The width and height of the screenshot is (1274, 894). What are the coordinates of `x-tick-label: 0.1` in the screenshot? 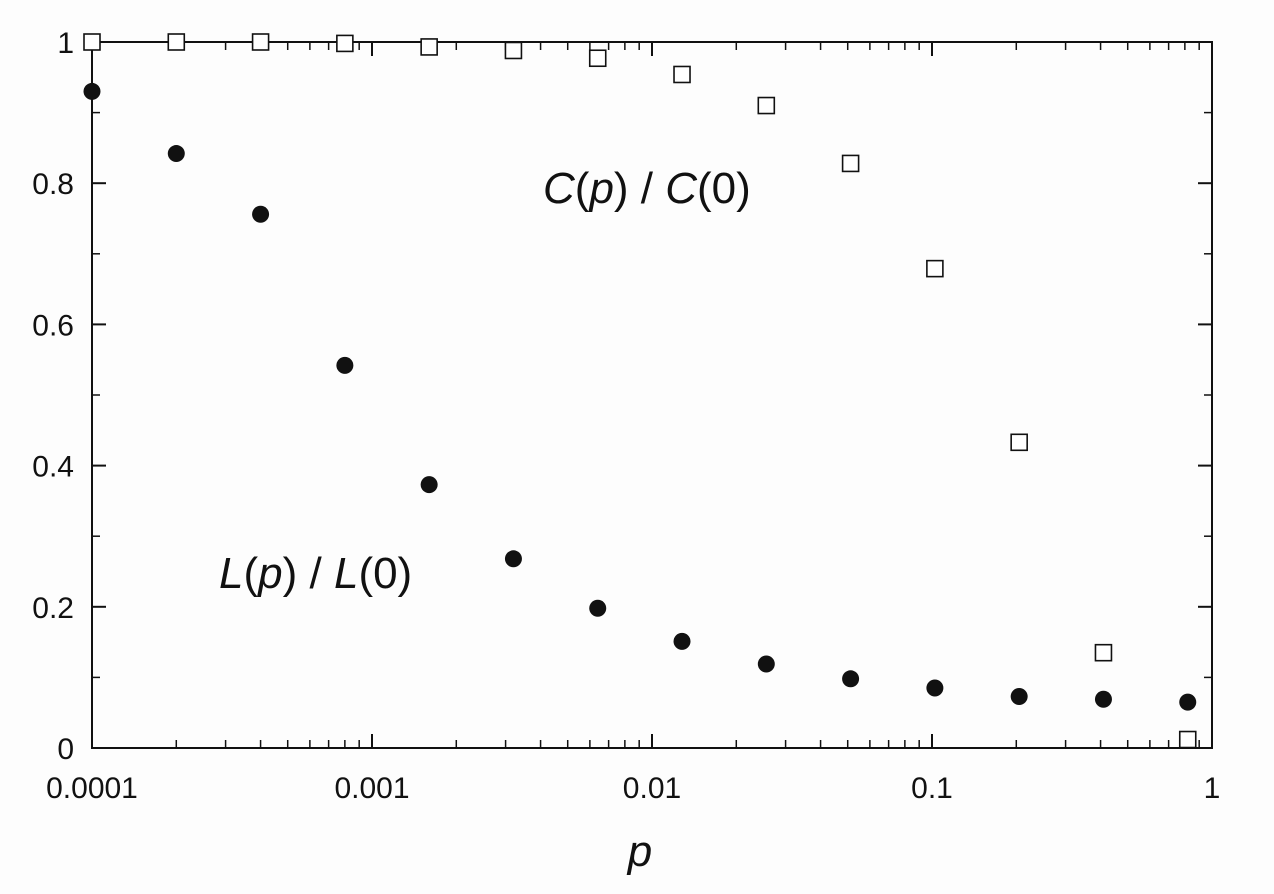 It's located at (932, 788).